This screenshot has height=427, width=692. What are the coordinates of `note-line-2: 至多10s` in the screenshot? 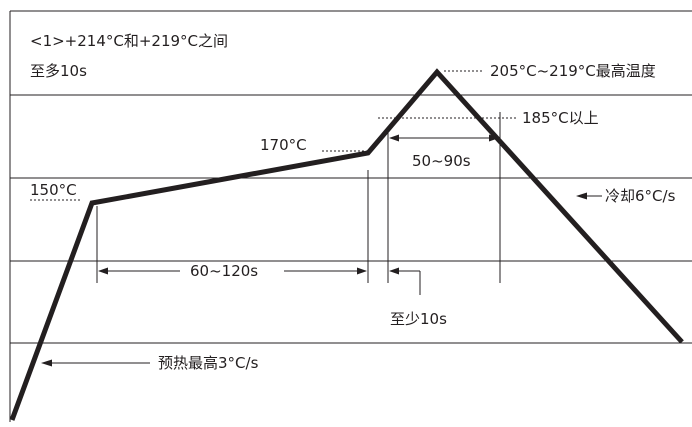 It's located at (58, 71).